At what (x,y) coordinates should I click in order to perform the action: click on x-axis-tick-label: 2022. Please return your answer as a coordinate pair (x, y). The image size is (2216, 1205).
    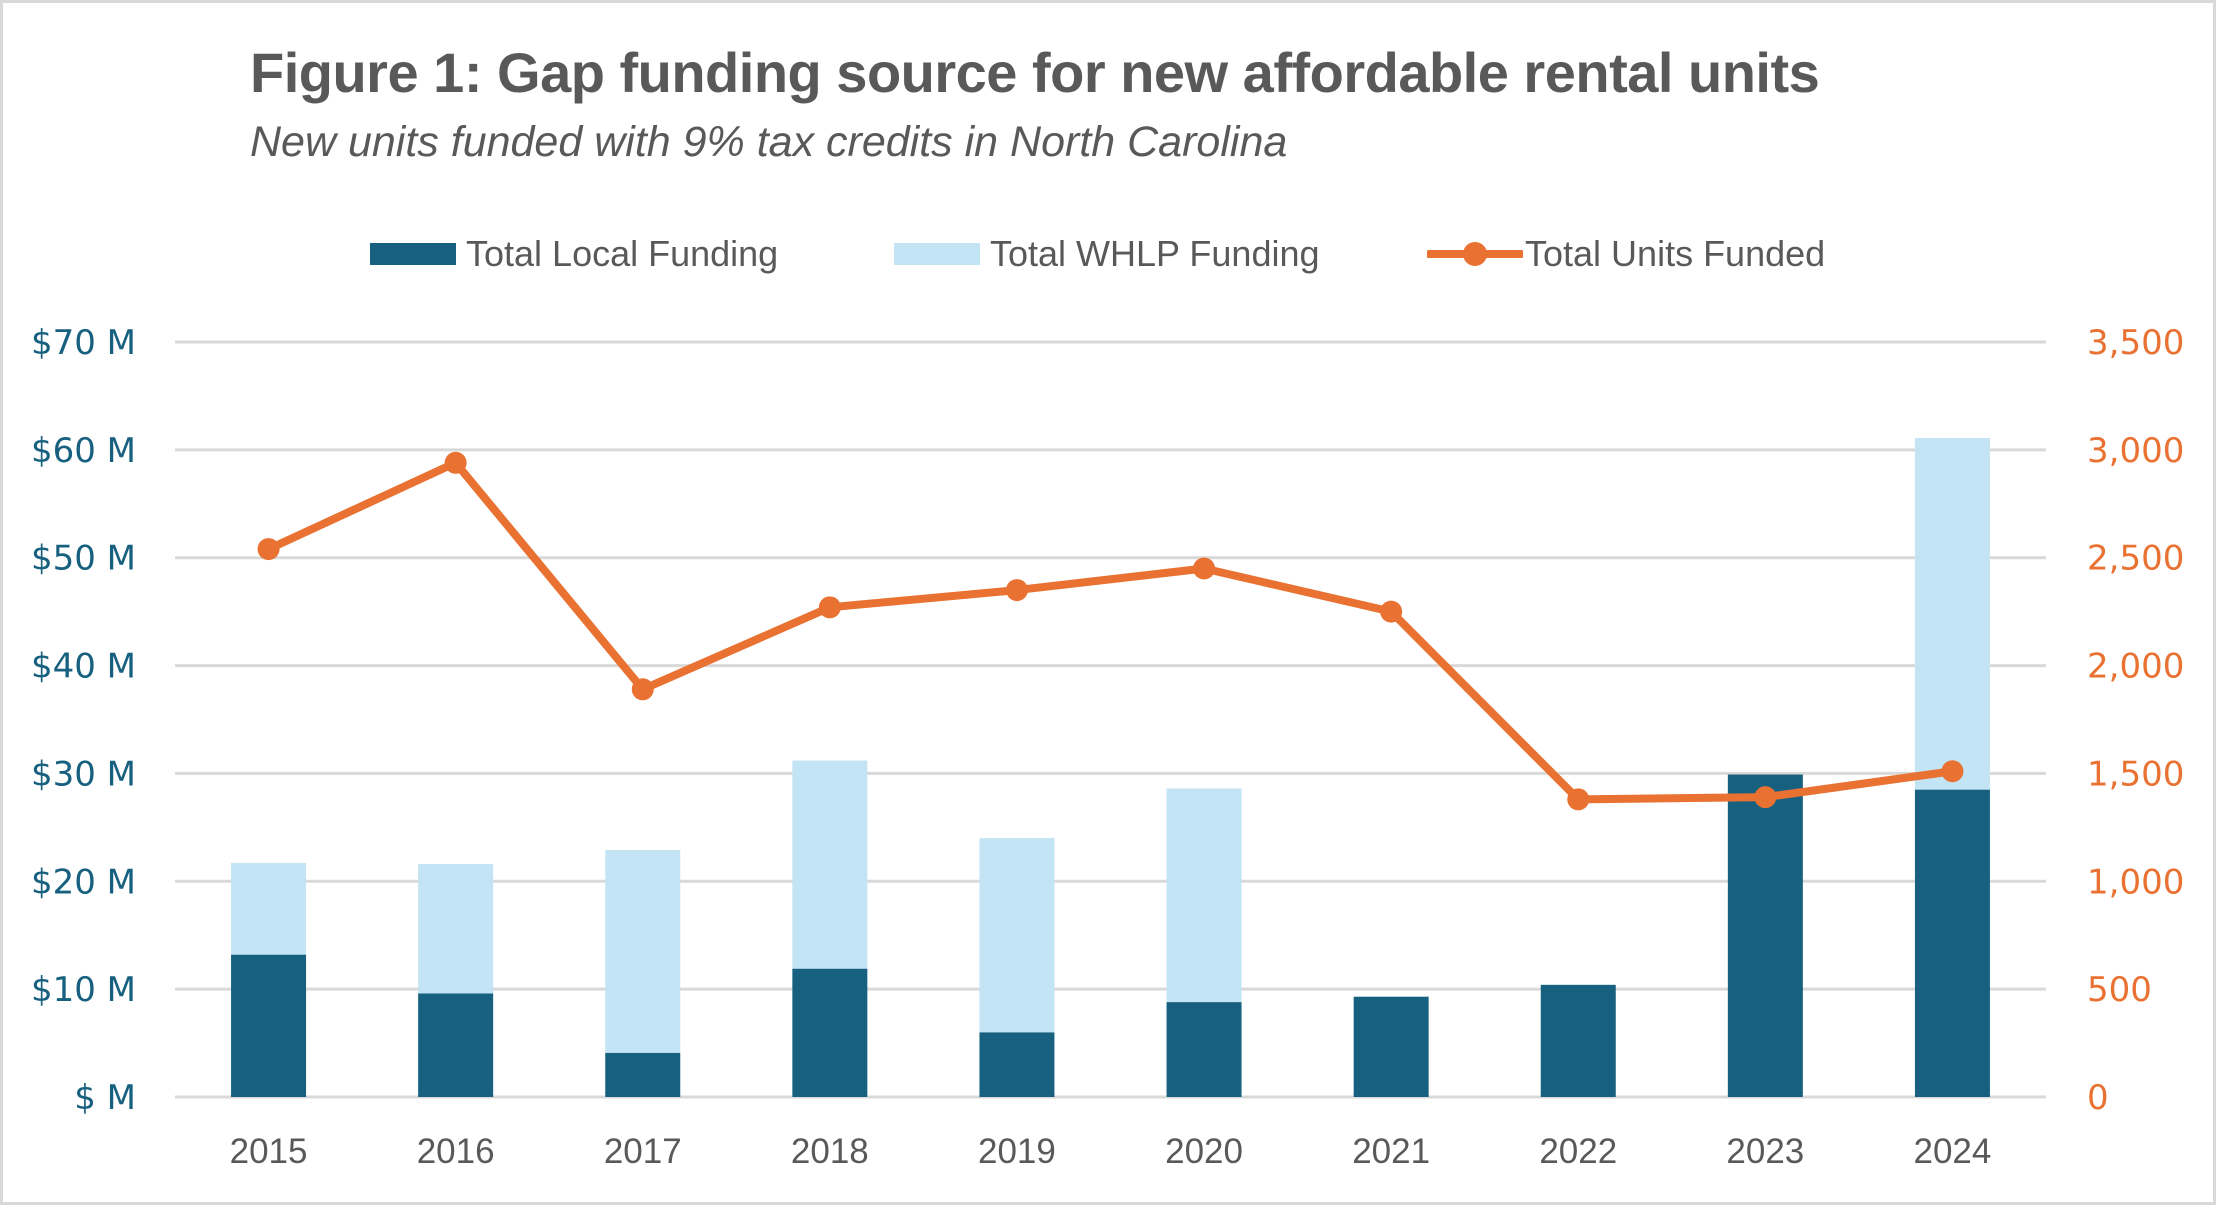
    Looking at the image, I should click on (1578, 1151).